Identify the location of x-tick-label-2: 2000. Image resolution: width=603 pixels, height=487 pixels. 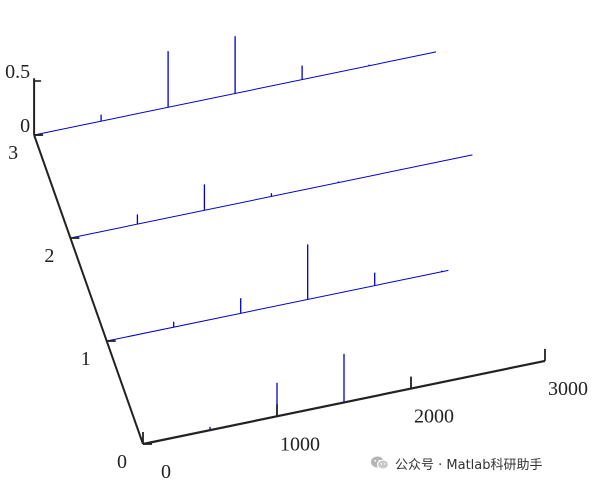
(434, 417).